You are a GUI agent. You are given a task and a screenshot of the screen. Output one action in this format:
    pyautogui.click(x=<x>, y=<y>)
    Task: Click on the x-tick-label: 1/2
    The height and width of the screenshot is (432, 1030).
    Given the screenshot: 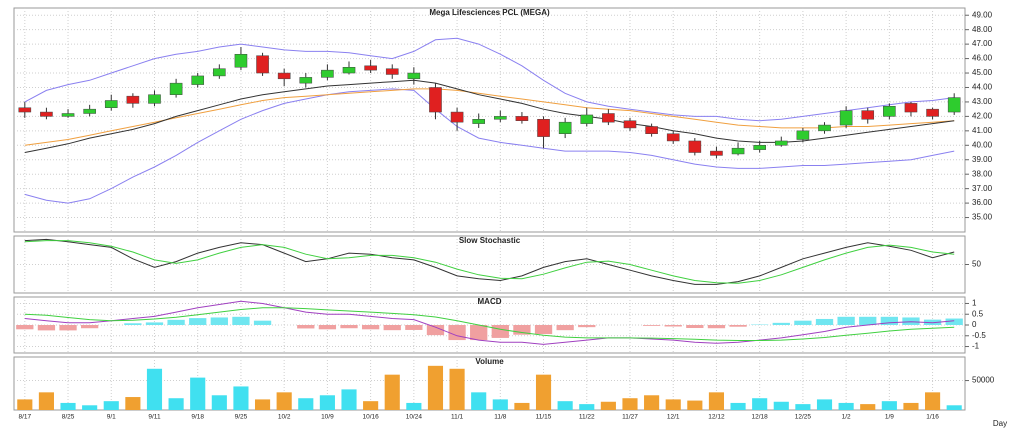 What is the action you would take?
    pyautogui.click(x=846, y=417)
    